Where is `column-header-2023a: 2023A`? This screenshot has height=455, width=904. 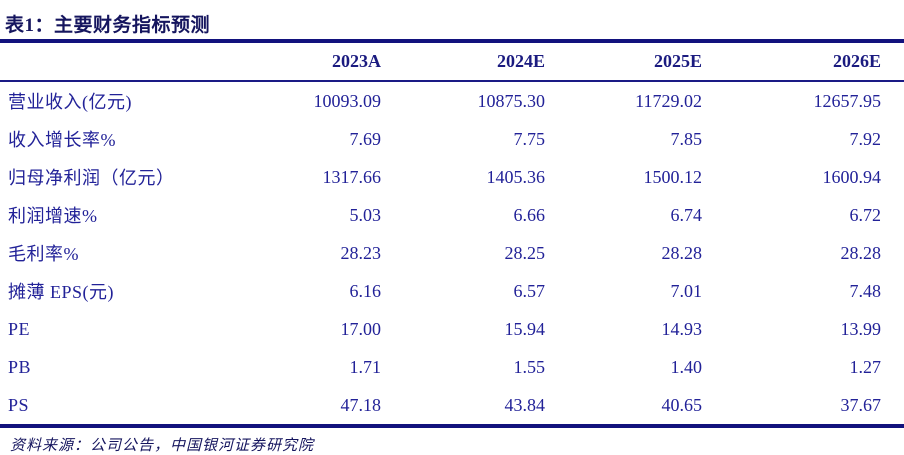 column-header-2023a: 2023A is located at coordinates (324, 62).